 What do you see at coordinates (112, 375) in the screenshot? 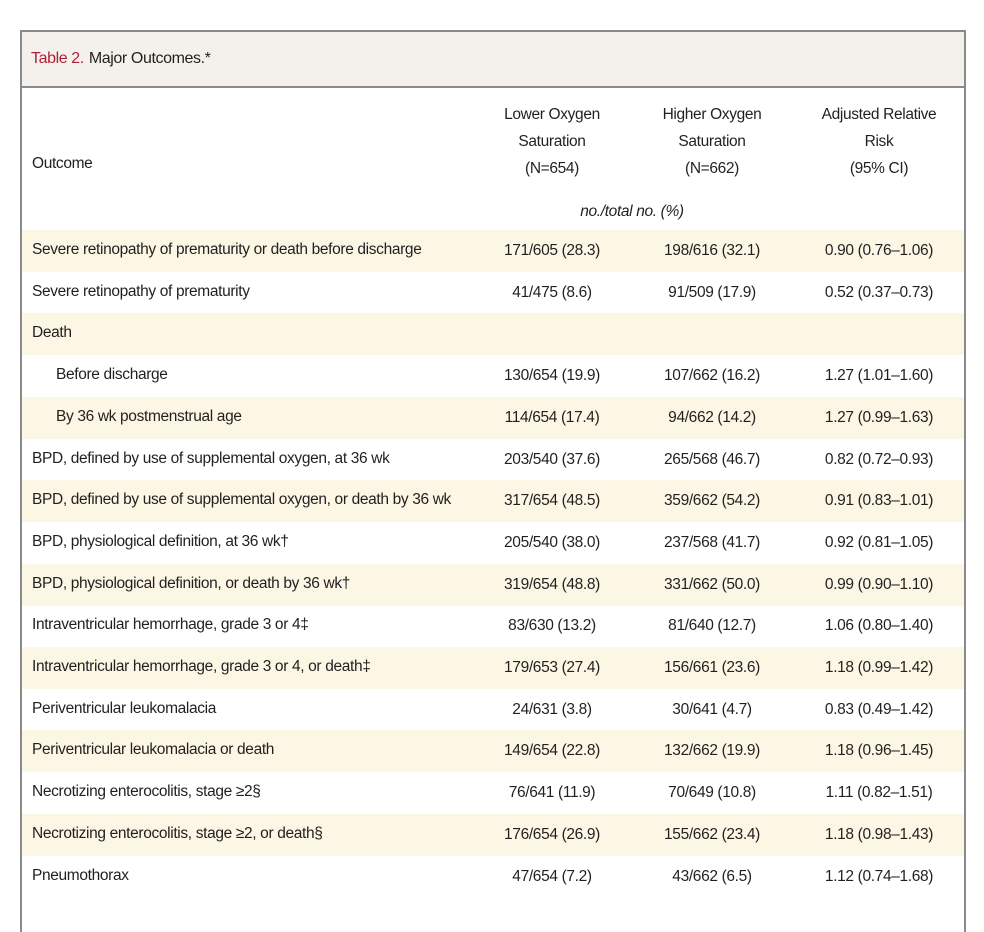
I see `outcome-cell: Before discharge` at bounding box center [112, 375].